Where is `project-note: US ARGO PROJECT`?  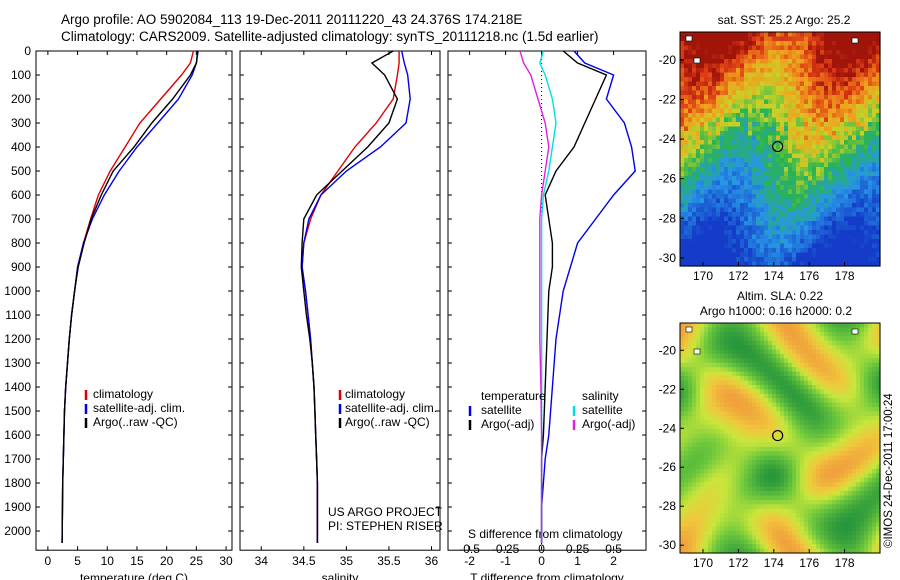 project-note: US ARGO PROJECT is located at coordinates (385, 512).